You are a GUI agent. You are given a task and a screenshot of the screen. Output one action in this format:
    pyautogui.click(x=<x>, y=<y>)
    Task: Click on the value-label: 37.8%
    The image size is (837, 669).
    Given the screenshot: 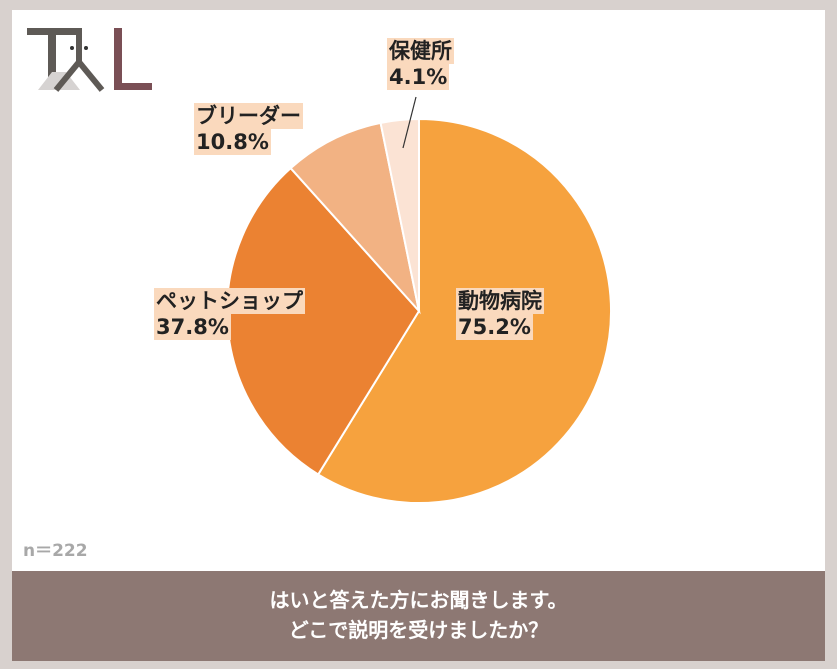 What is the action you would take?
    pyautogui.click(x=192, y=327)
    